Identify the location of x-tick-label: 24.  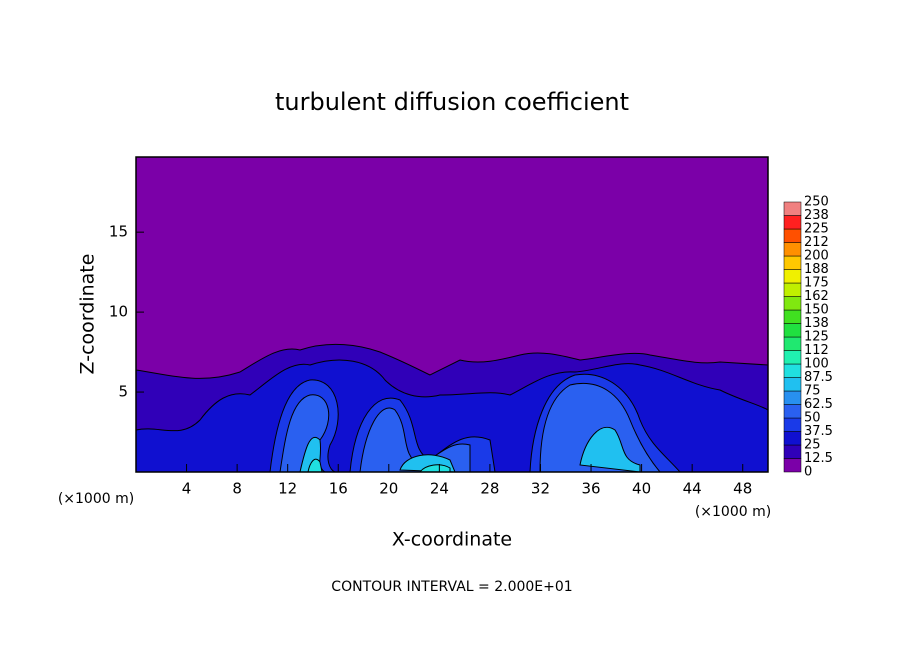
(439, 489).